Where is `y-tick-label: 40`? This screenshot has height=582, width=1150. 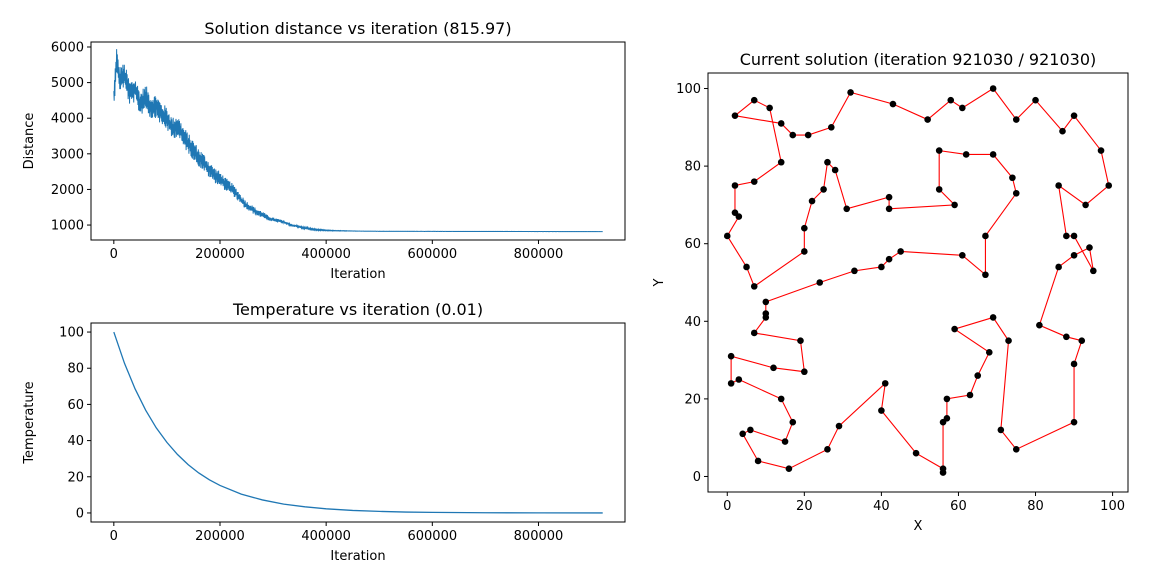
y-tick-label: 40 is located at coordinates (75, 441).